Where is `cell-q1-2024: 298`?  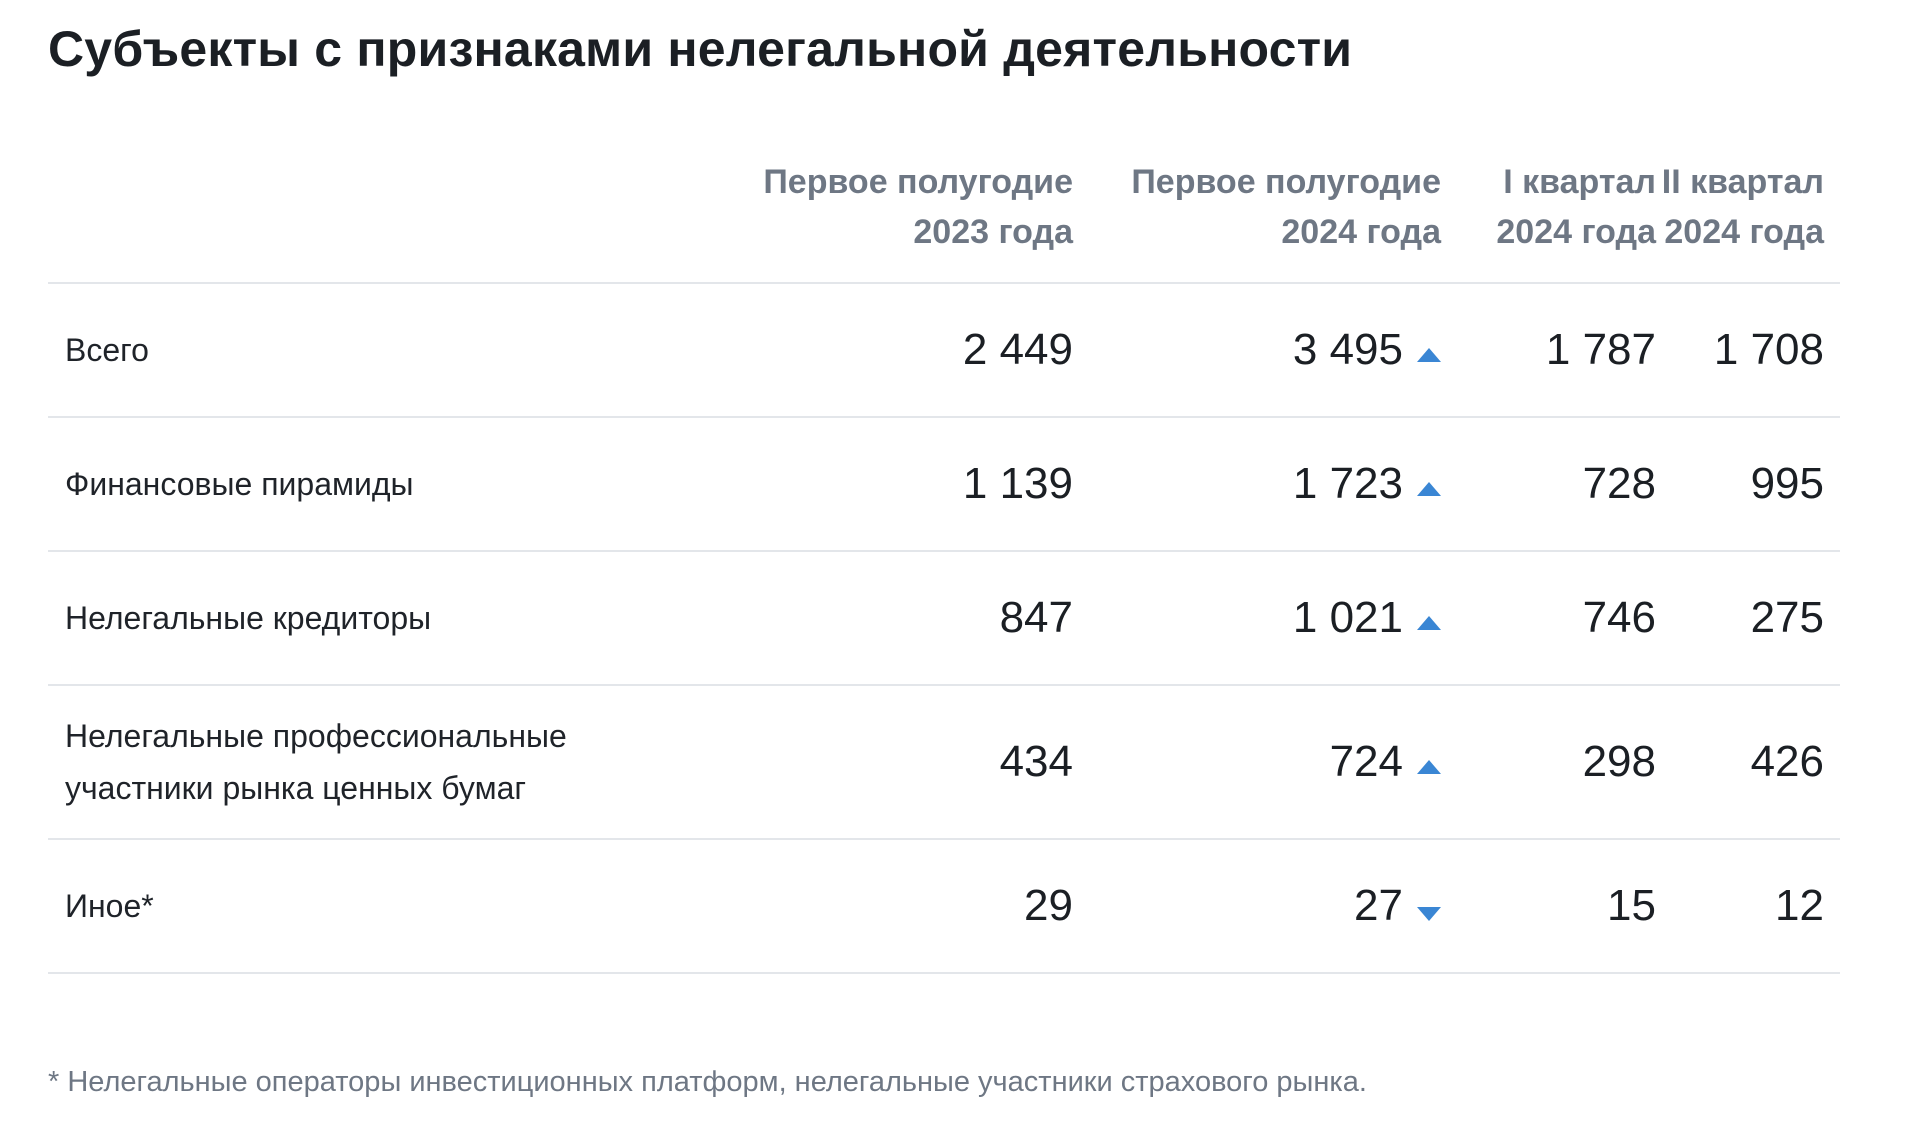
cell-q1-2024: 298 is located at coordinates (1619, 761).